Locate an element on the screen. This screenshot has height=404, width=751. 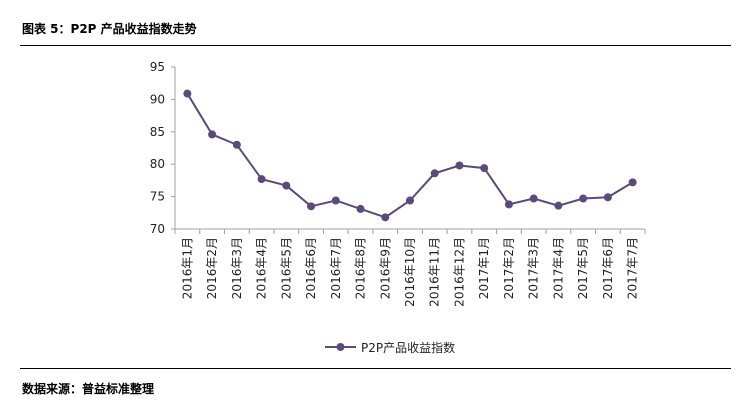
bottom-rule is located at coordinates (375, 368).